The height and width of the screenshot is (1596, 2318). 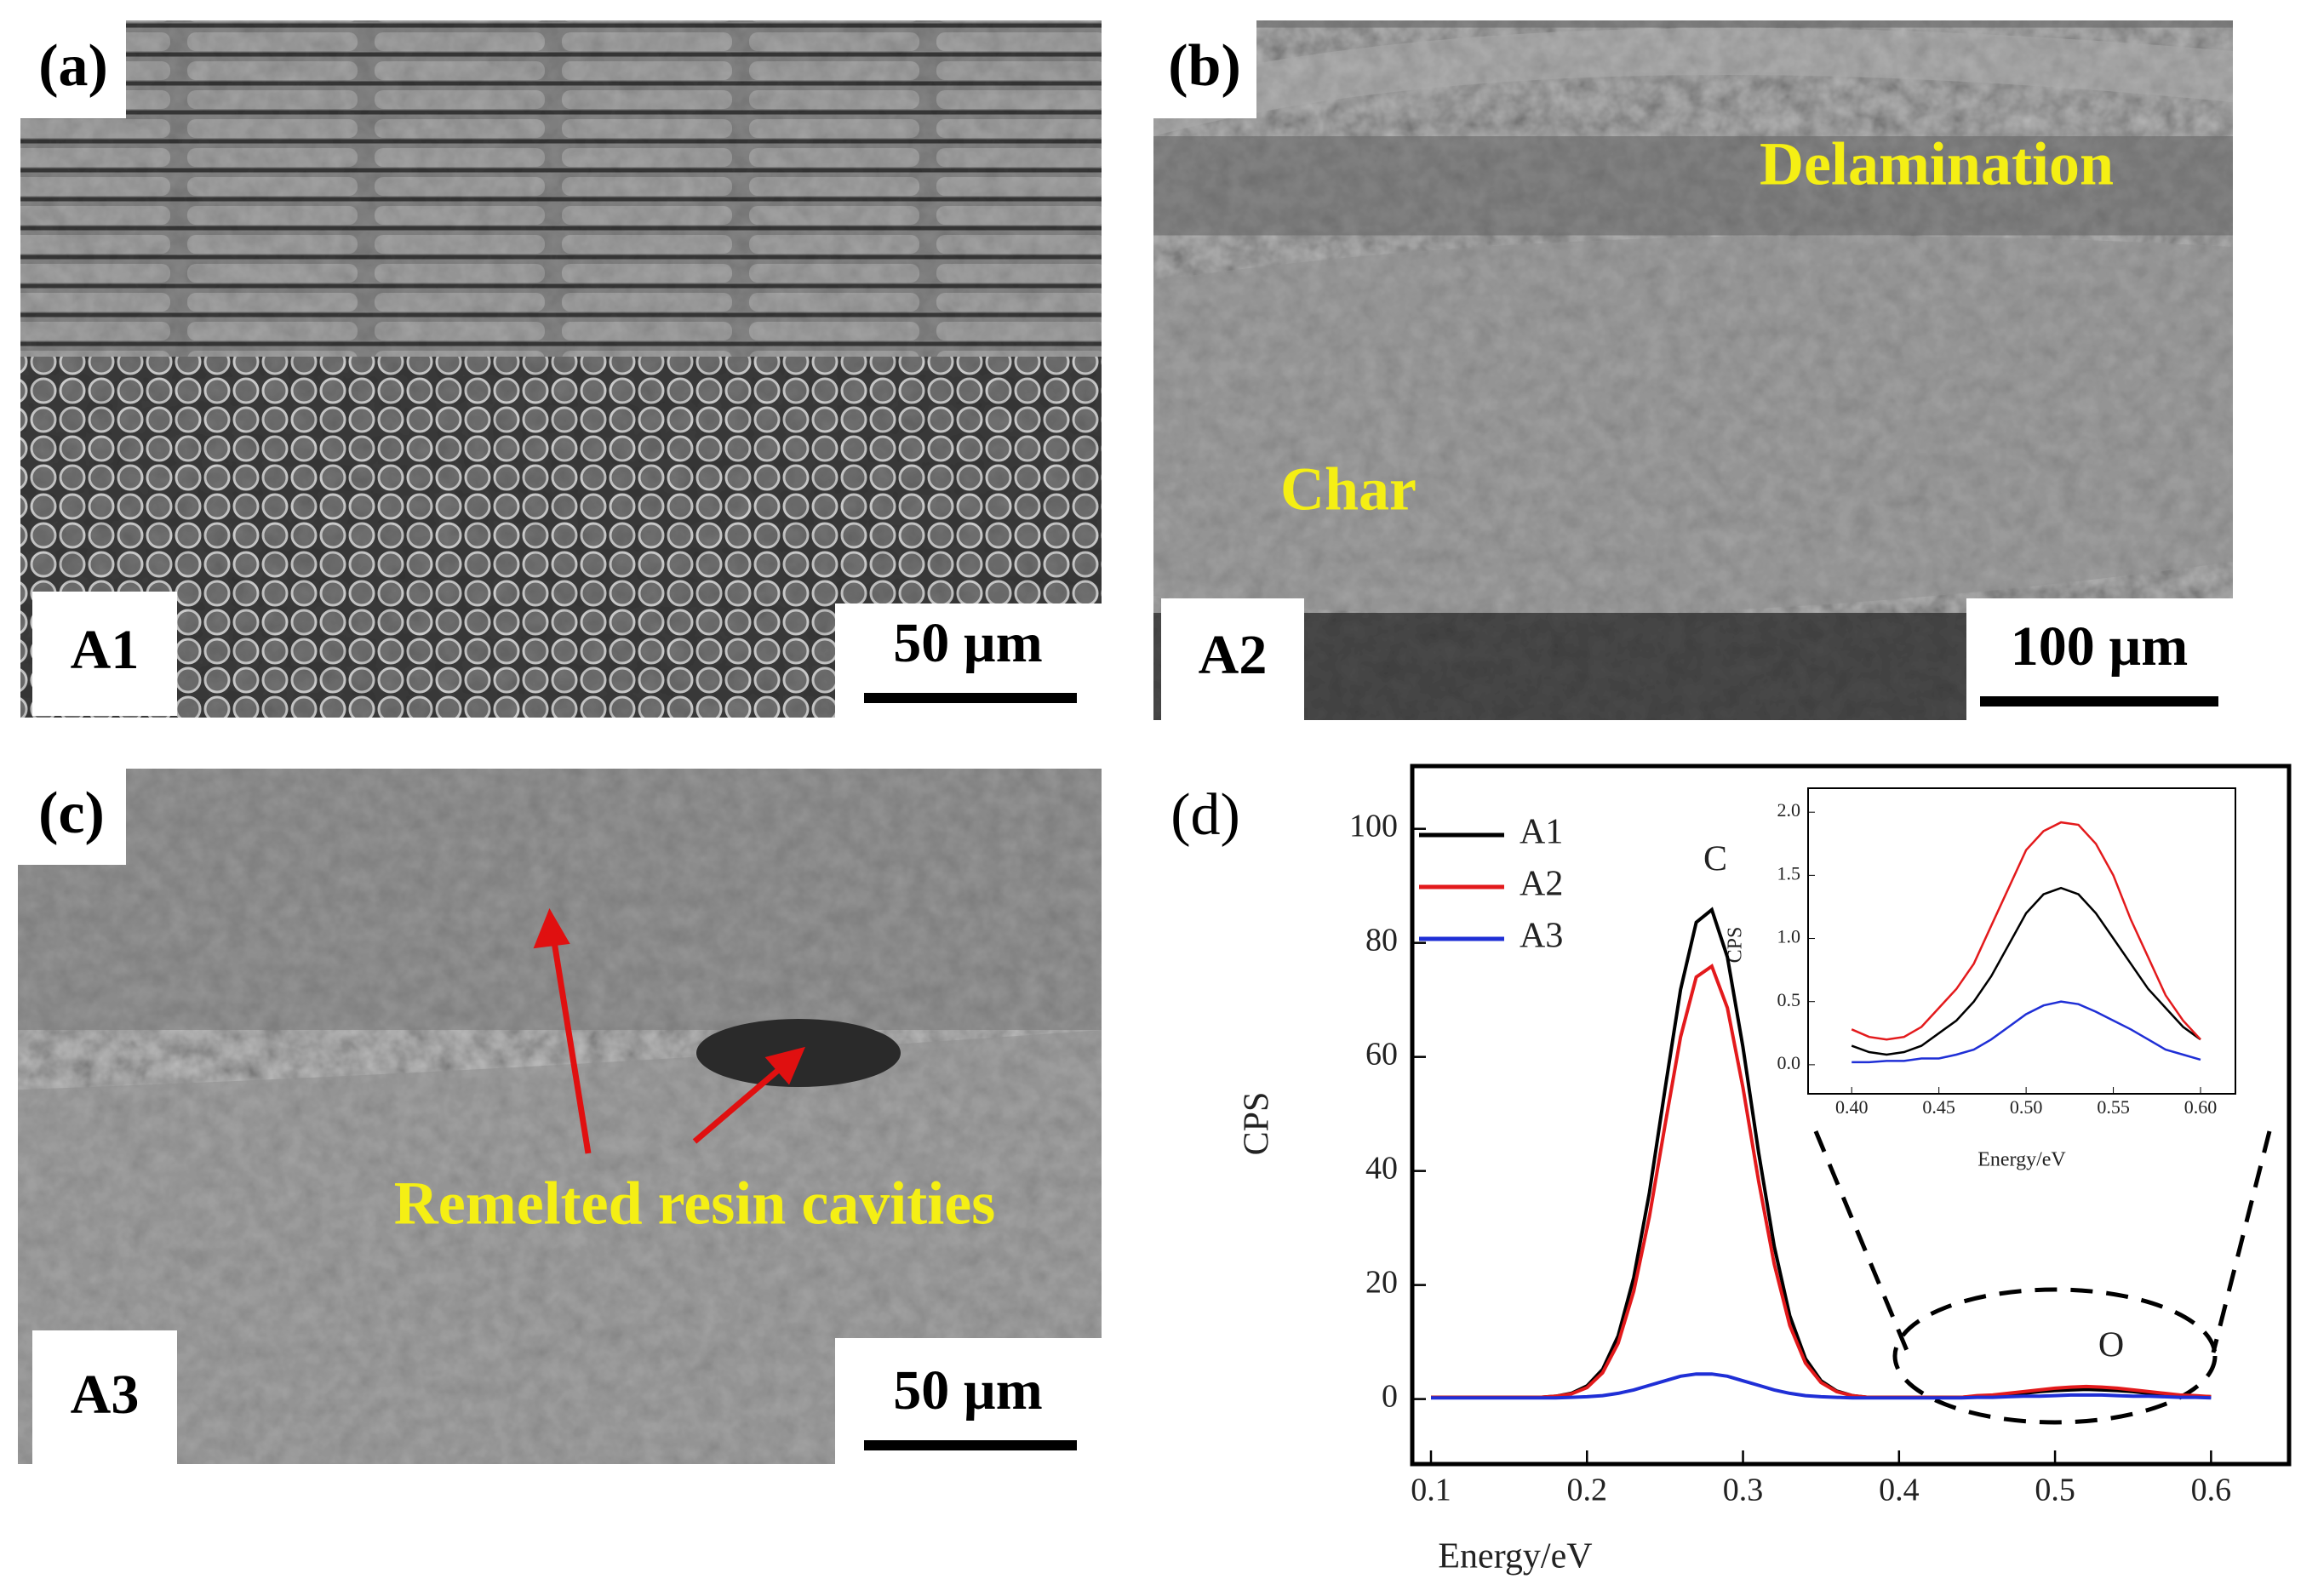 I want to click on y-tick-label: 0.0, so click(x=1789, y=1062).